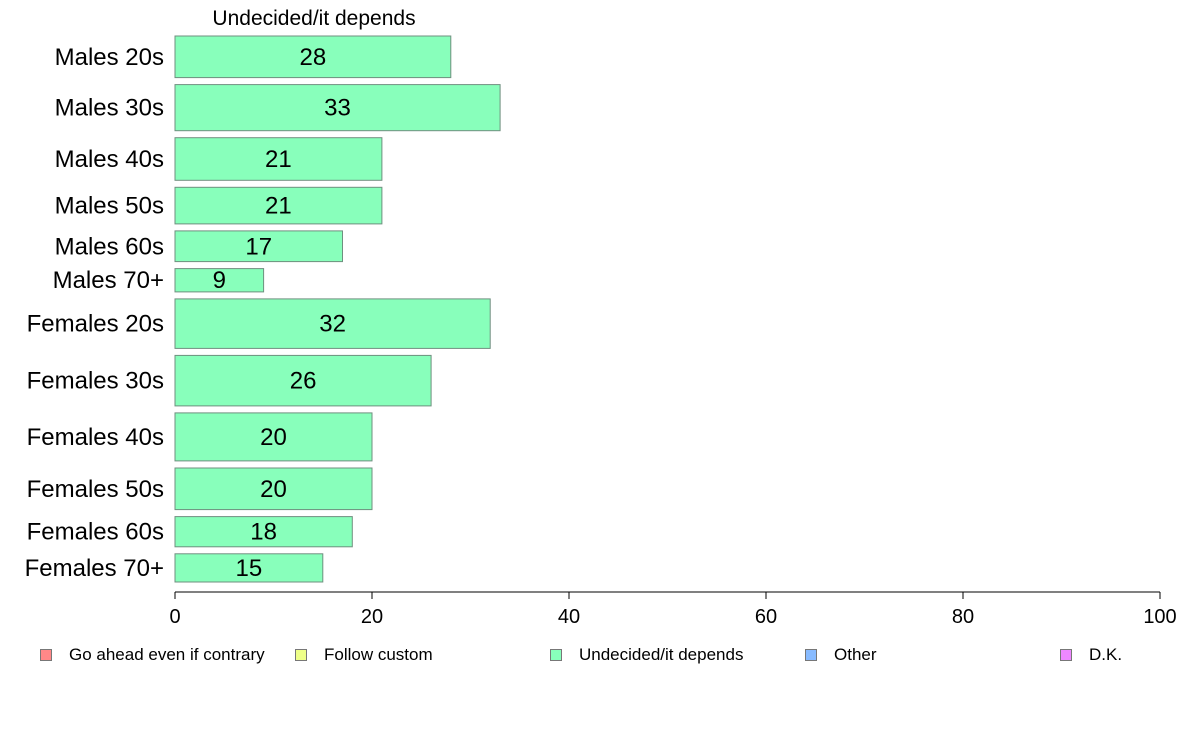 Image resolution: width=1188 pixels, height=736 pixels. I want to click on category-label: Males 60s, so click(109, 246).